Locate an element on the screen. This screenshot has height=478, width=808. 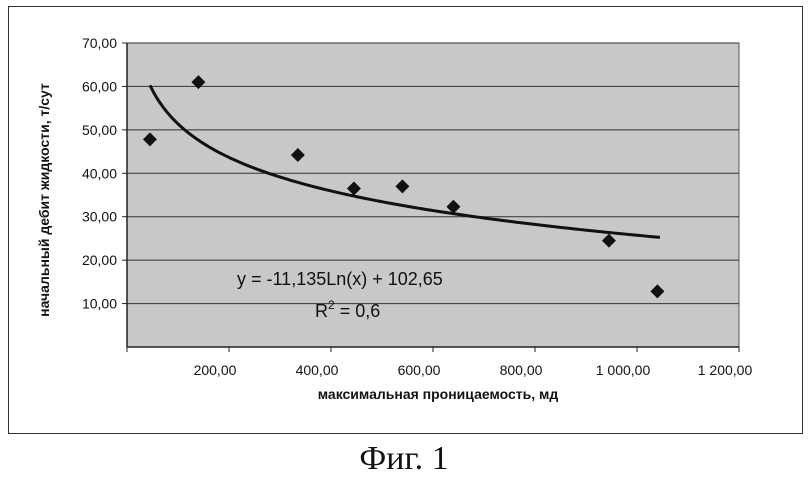
y-tick-label-6: 70,00 is located at coordinates (99, 43).